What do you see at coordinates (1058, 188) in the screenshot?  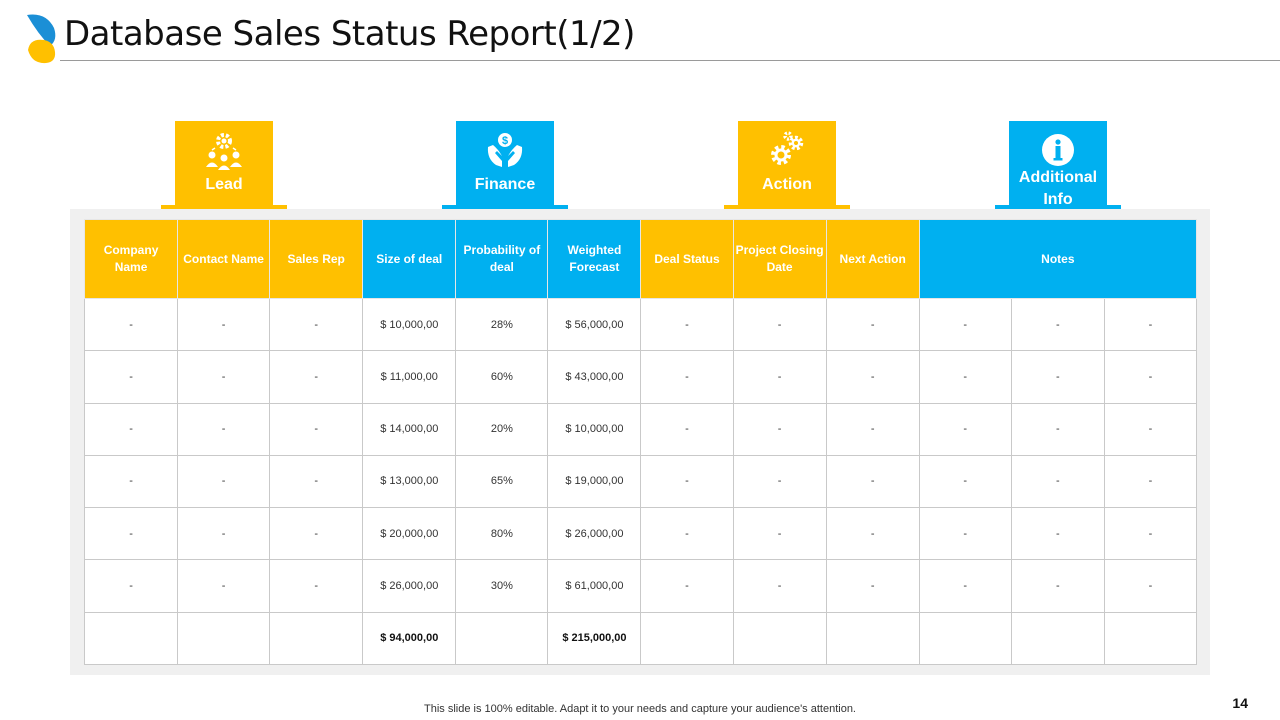 I see `category-label: Additional Info` at bounding box center [1058, 188].